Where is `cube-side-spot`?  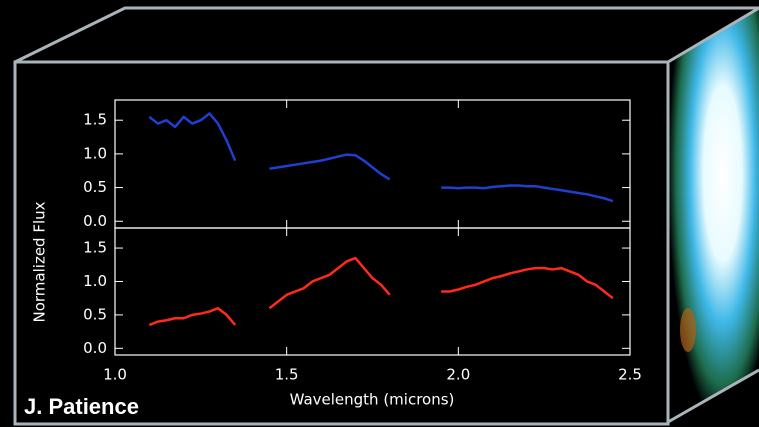 cube-side-spot is located at coordinates (688, 330).